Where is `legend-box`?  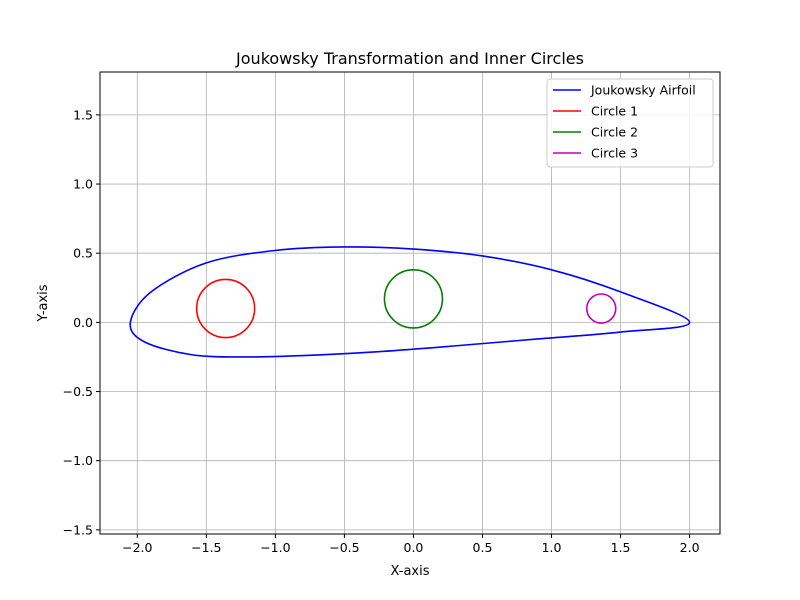 legend-box is located at coordinates (630, 123).